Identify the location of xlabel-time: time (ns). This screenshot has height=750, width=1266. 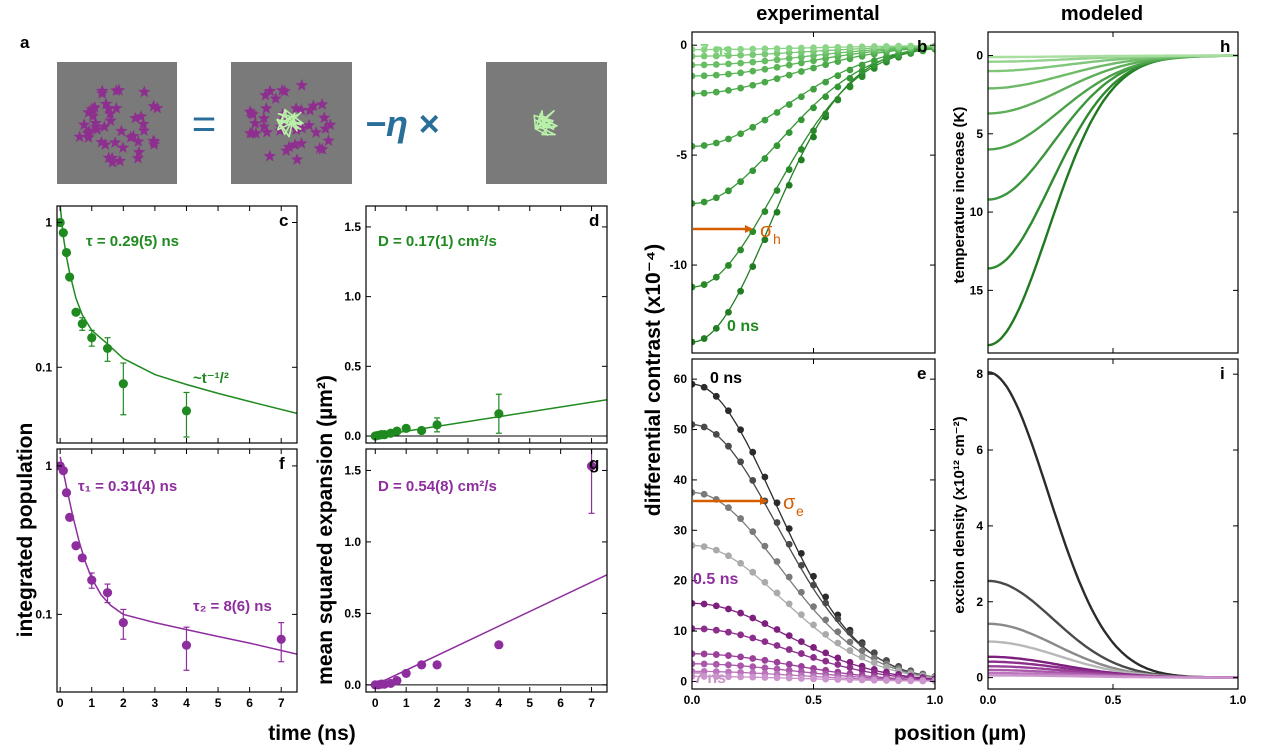
(312, 733).